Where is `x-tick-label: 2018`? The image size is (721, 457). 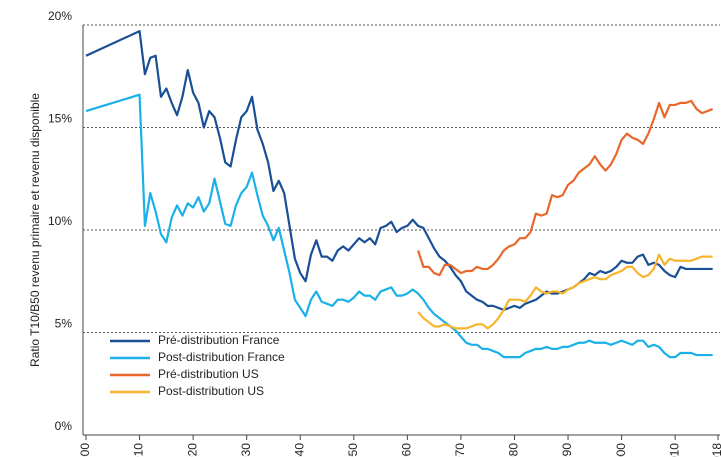
x-tick-label: 2018 is located at coordinates (715, 450).